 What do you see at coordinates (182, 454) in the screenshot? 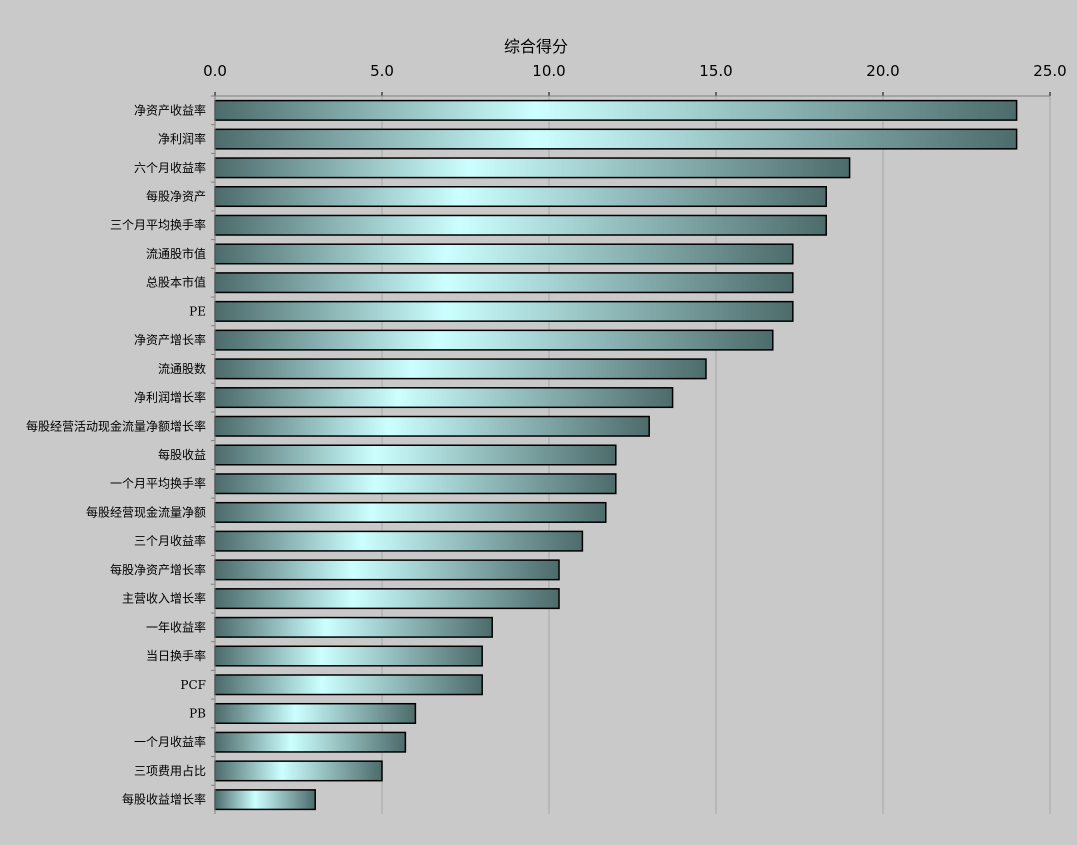
I see `category-label: 每股收益` at bounding box center [182, 454].